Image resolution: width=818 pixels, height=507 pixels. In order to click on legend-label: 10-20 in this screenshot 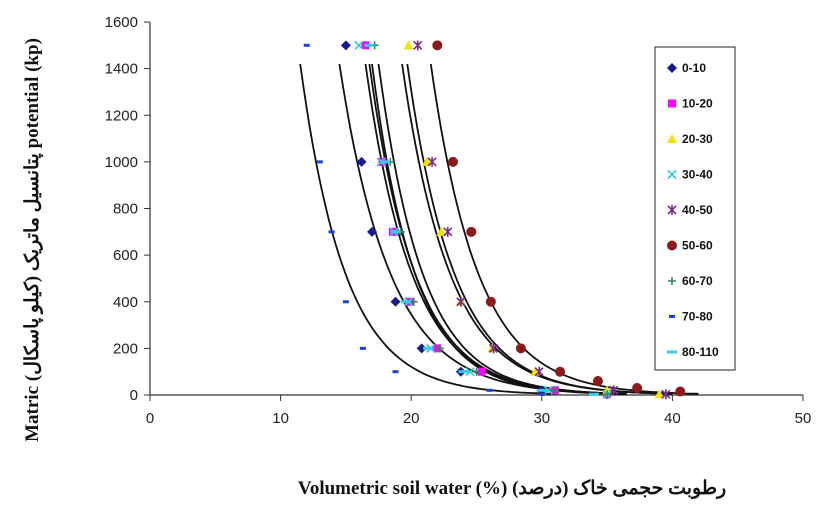, I will do `click(697, 104)`.